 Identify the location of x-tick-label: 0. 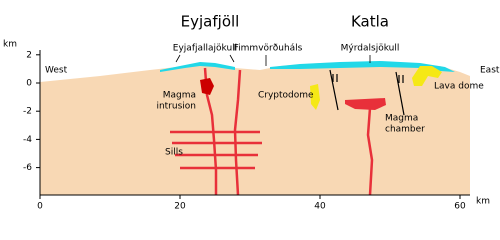
(40, 207).